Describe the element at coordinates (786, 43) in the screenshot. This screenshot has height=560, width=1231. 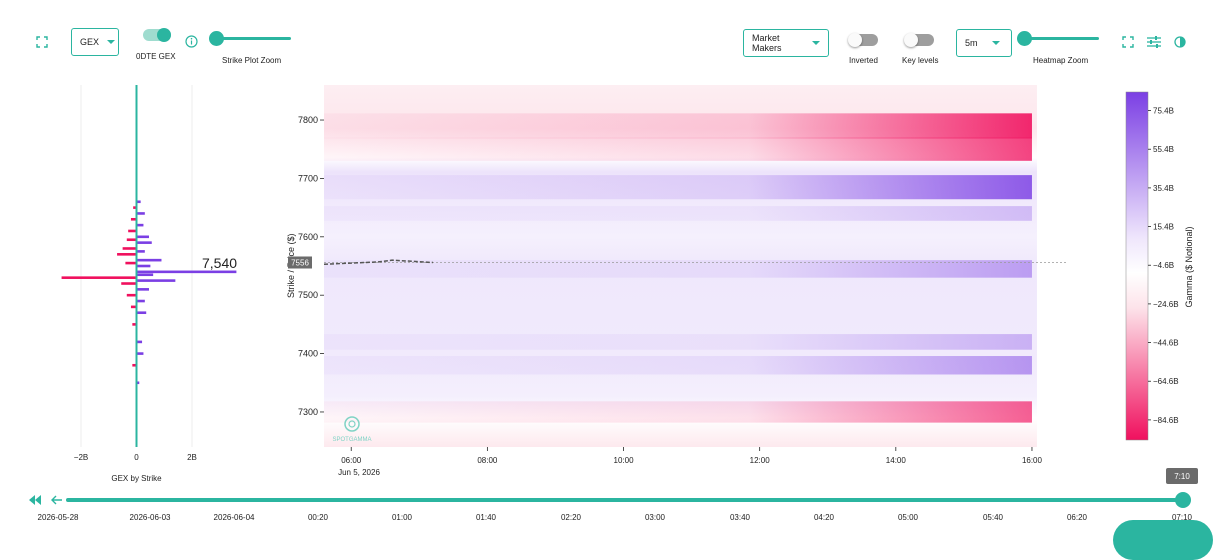
I see `participant-select: Market Makers` at that location.